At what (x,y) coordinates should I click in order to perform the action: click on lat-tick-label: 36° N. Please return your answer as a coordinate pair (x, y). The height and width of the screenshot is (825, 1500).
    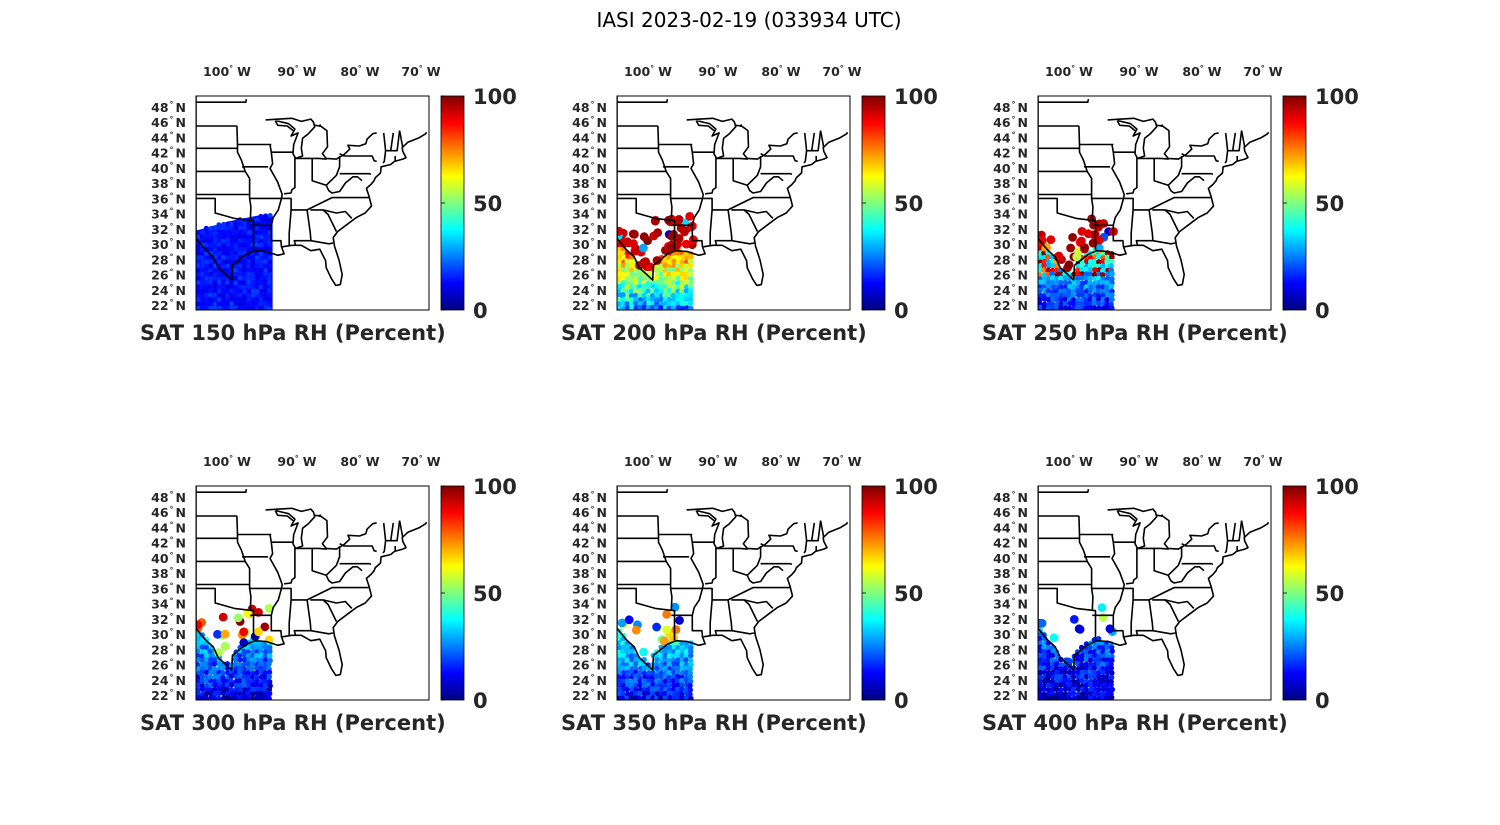
    Looking at the image, I should click on (168, 198).